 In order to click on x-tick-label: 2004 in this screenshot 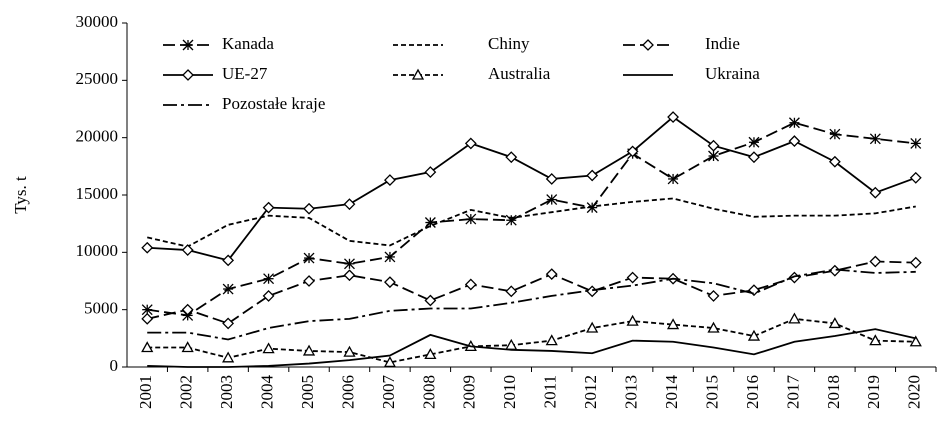, I will do `click(266, 392)`.